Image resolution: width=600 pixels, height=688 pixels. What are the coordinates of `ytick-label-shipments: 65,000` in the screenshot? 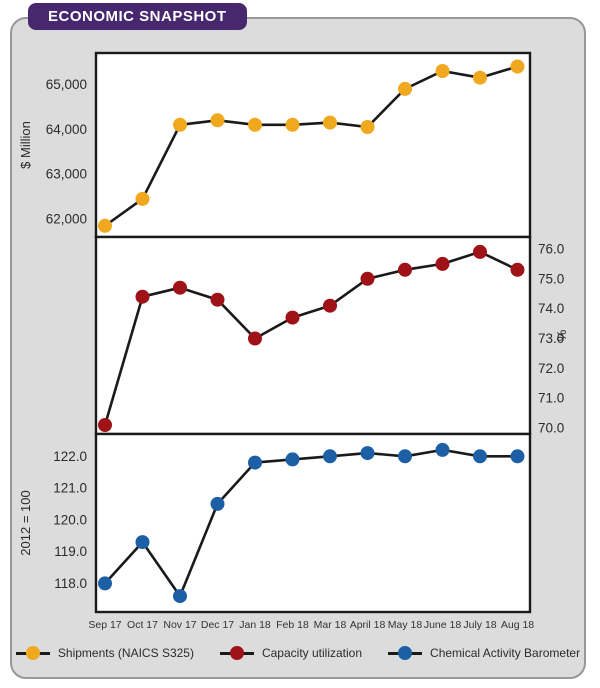 It's located at (66, 84).